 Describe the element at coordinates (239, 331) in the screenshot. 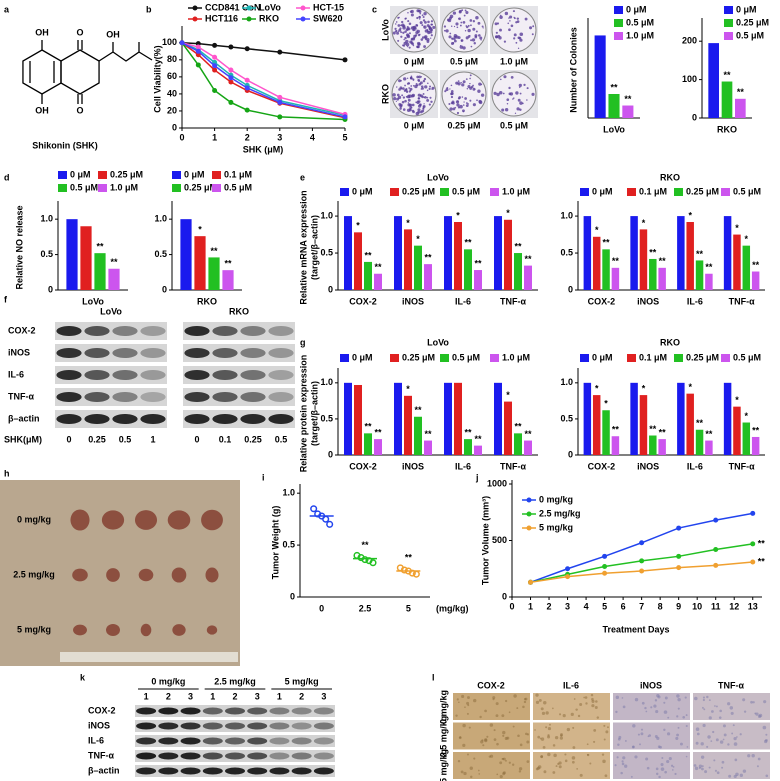

I see `blot-strip` at that location.